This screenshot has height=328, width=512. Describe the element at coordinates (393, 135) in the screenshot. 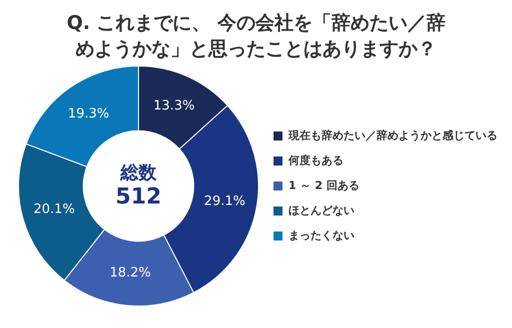

I see `legend-label: 現在も辞めたい／辞めようかと感じている` at that location.